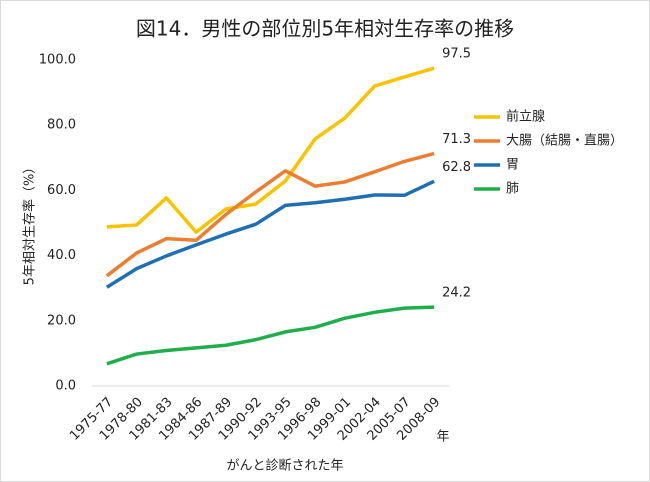  Describe the element at coordinates (57, 60) in the screenshot. I see `y-tick-label: 100.0` at that location.